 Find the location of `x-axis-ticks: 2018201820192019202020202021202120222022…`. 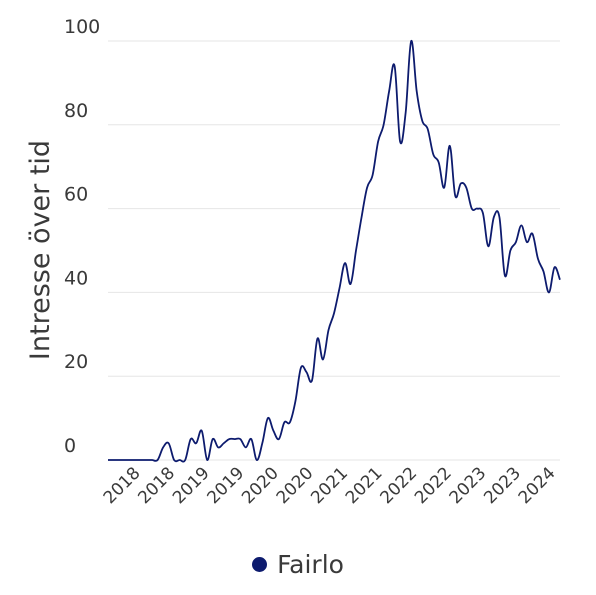

x-axis-ticks: 2018201820192019202020202021202120222022… is located at coordinates (330, 485).